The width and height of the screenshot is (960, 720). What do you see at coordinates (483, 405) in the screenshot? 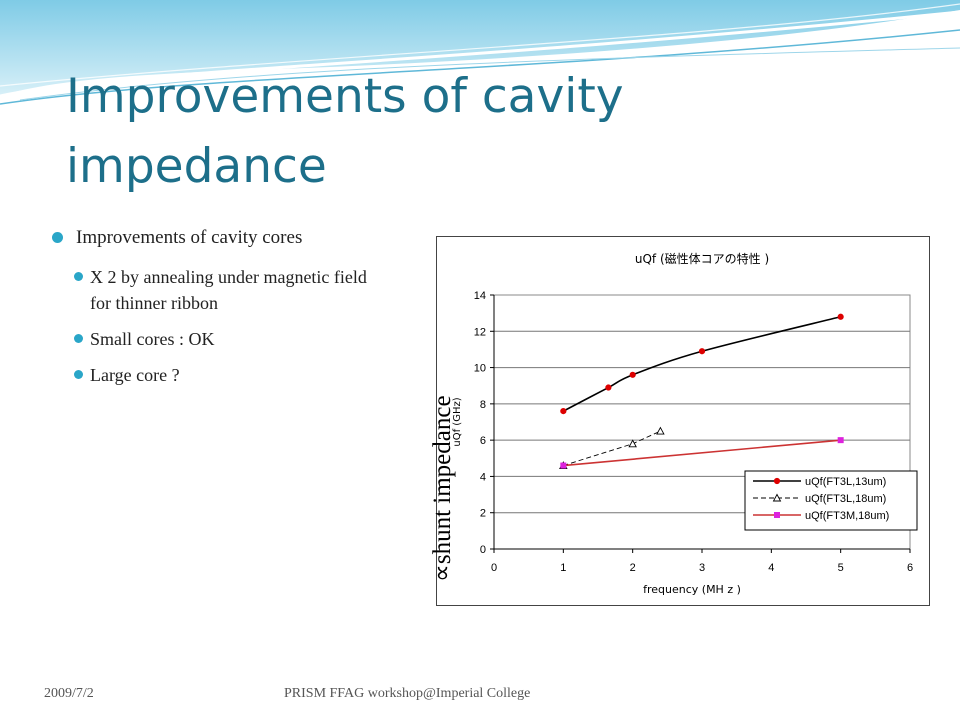
I see `y-tick-label: 8` at bounding box center [483, 405].